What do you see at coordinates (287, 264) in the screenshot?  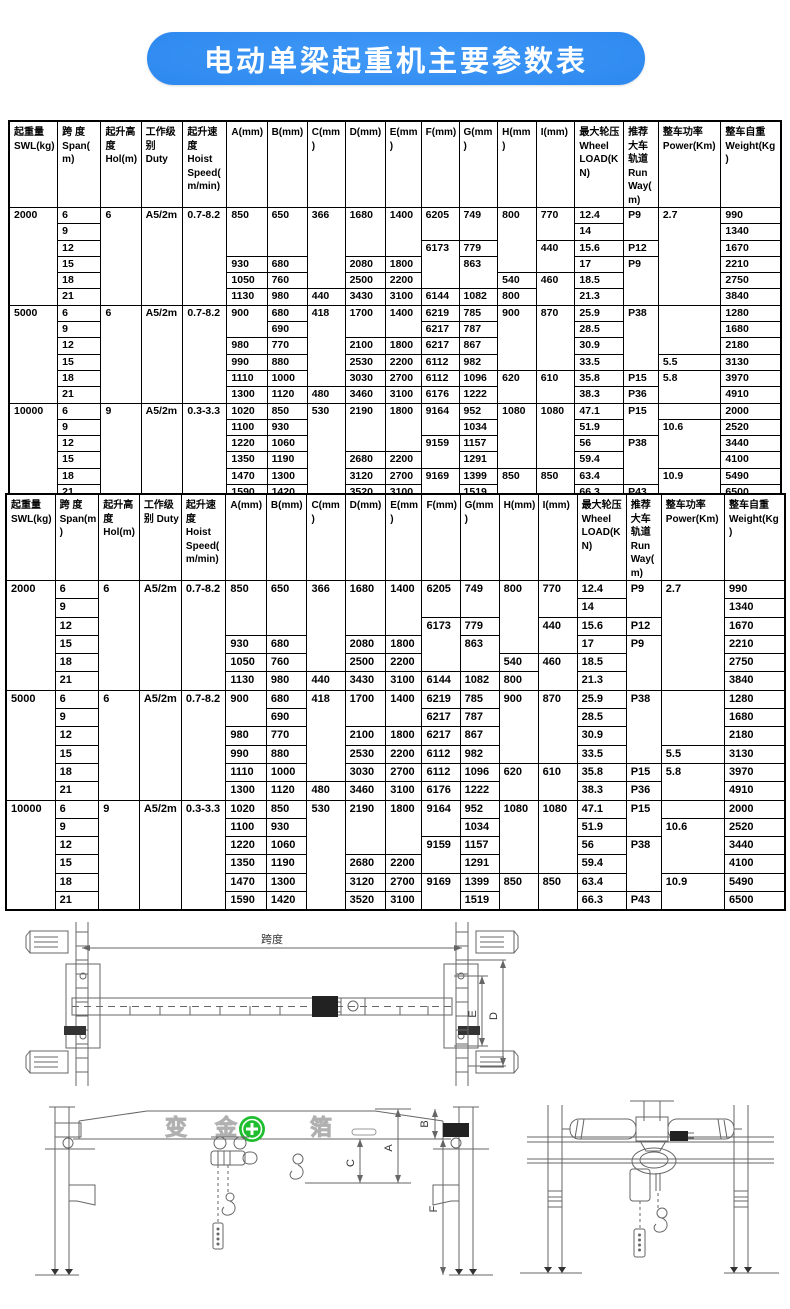 I see `table-cell: 680` at bounding box center [287, 264].